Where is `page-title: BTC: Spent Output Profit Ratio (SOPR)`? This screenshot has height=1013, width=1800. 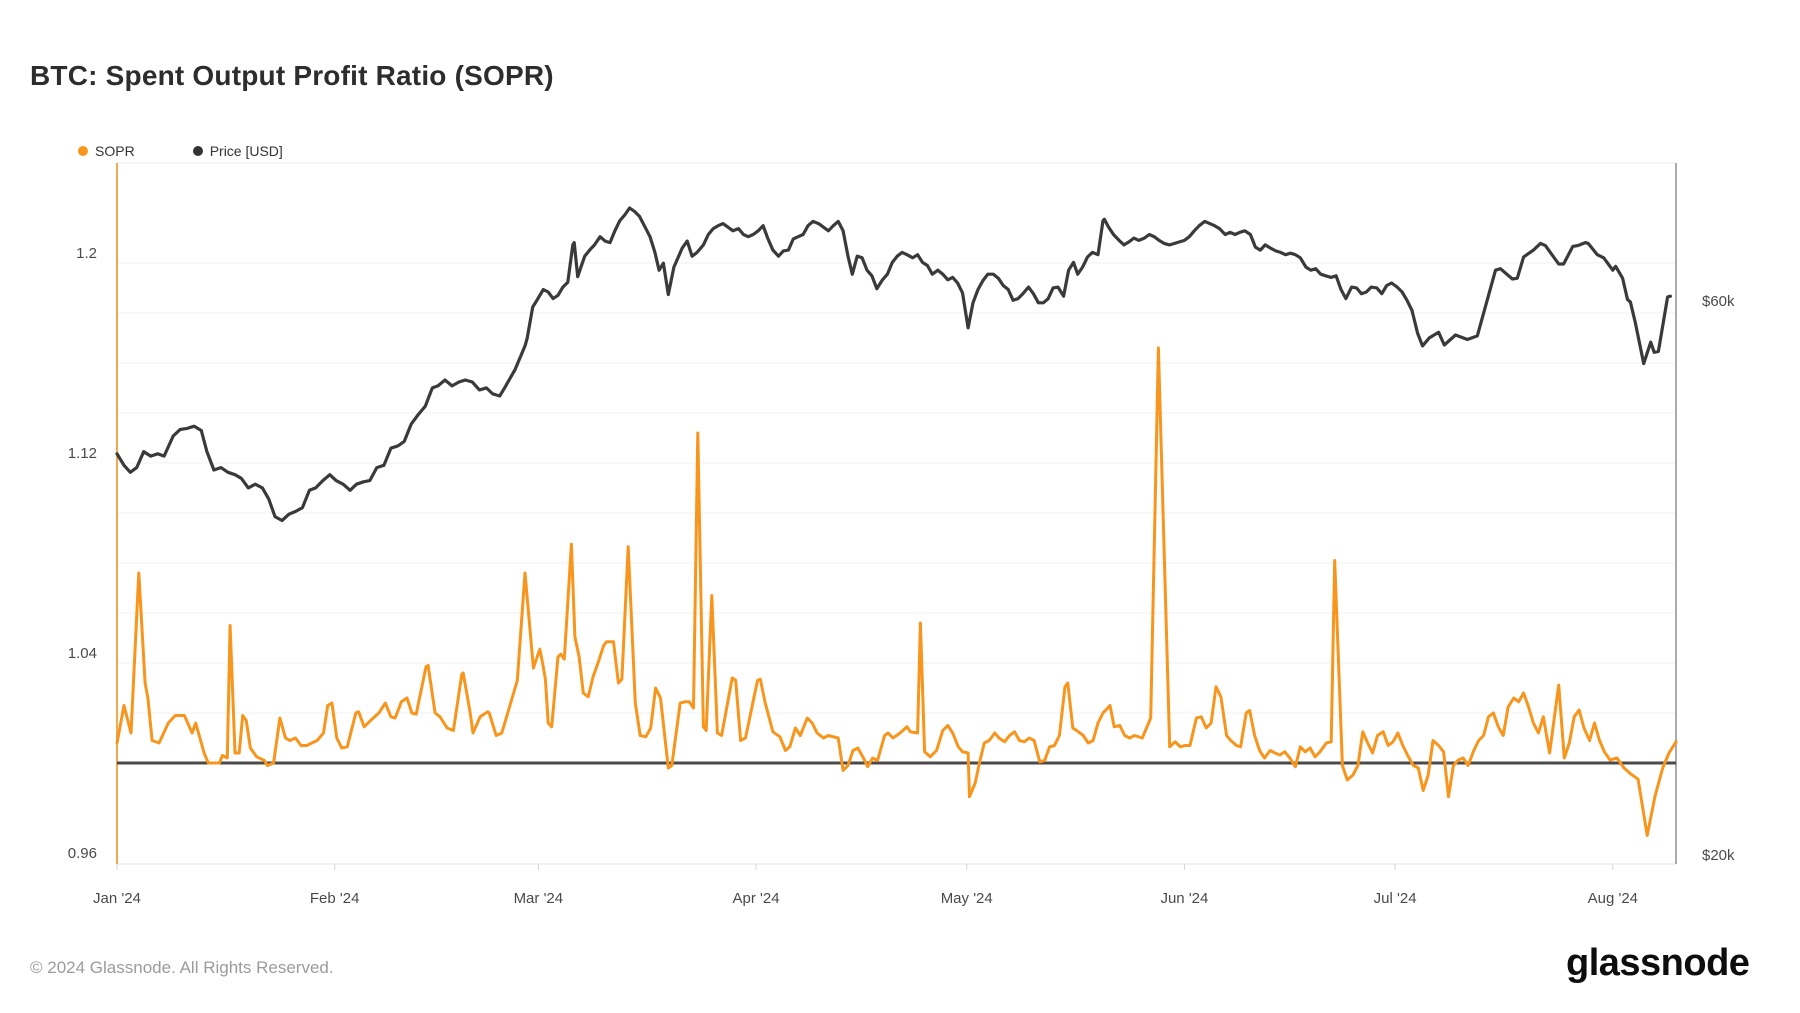
page-title: BTC: Spent Output Profit Ratio (SOPR) is located at coordinates (292, 75).